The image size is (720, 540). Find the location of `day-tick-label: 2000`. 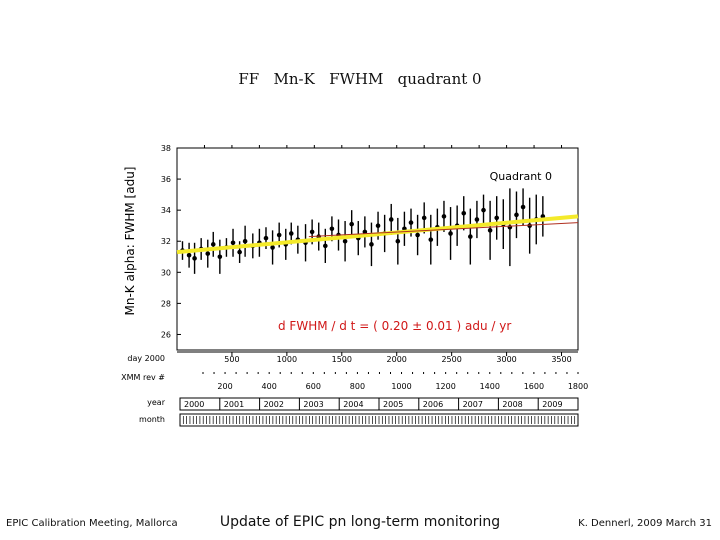

day-tick-label: 2000 is located at coordinates (397, 359).